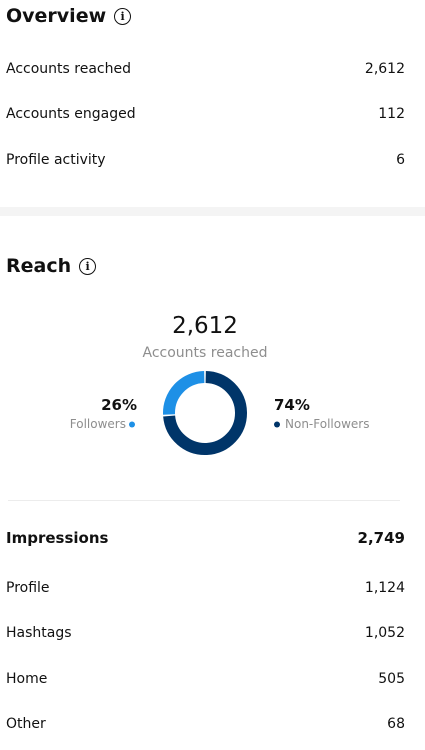 The image size is (425, 750). I want to click on legend-label: Followers, so click(97, 424).